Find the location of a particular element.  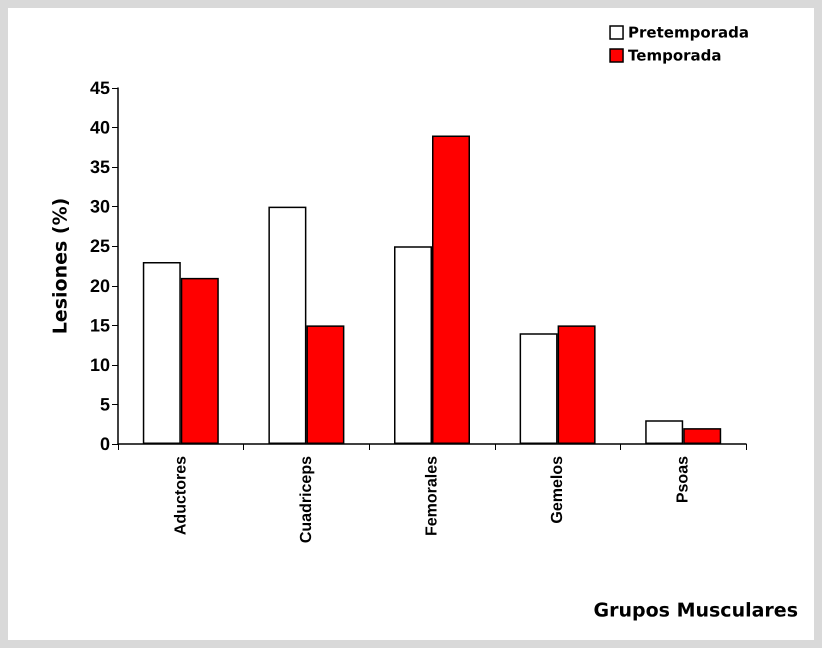

x-tick-label: Aductores is located at coordinates (181, 496).